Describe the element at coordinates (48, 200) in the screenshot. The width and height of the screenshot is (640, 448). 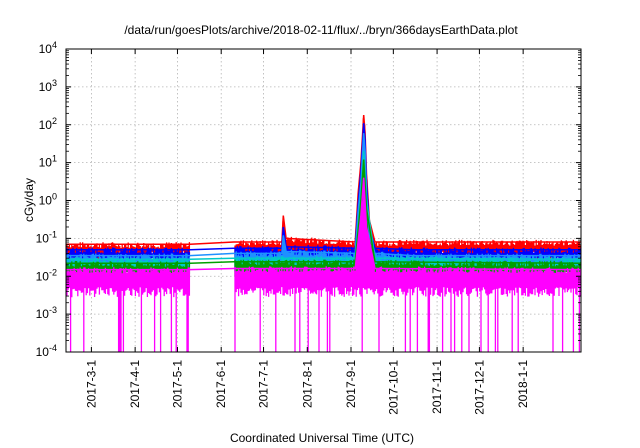
I see `y-tick-label: 10⁰` at that location.